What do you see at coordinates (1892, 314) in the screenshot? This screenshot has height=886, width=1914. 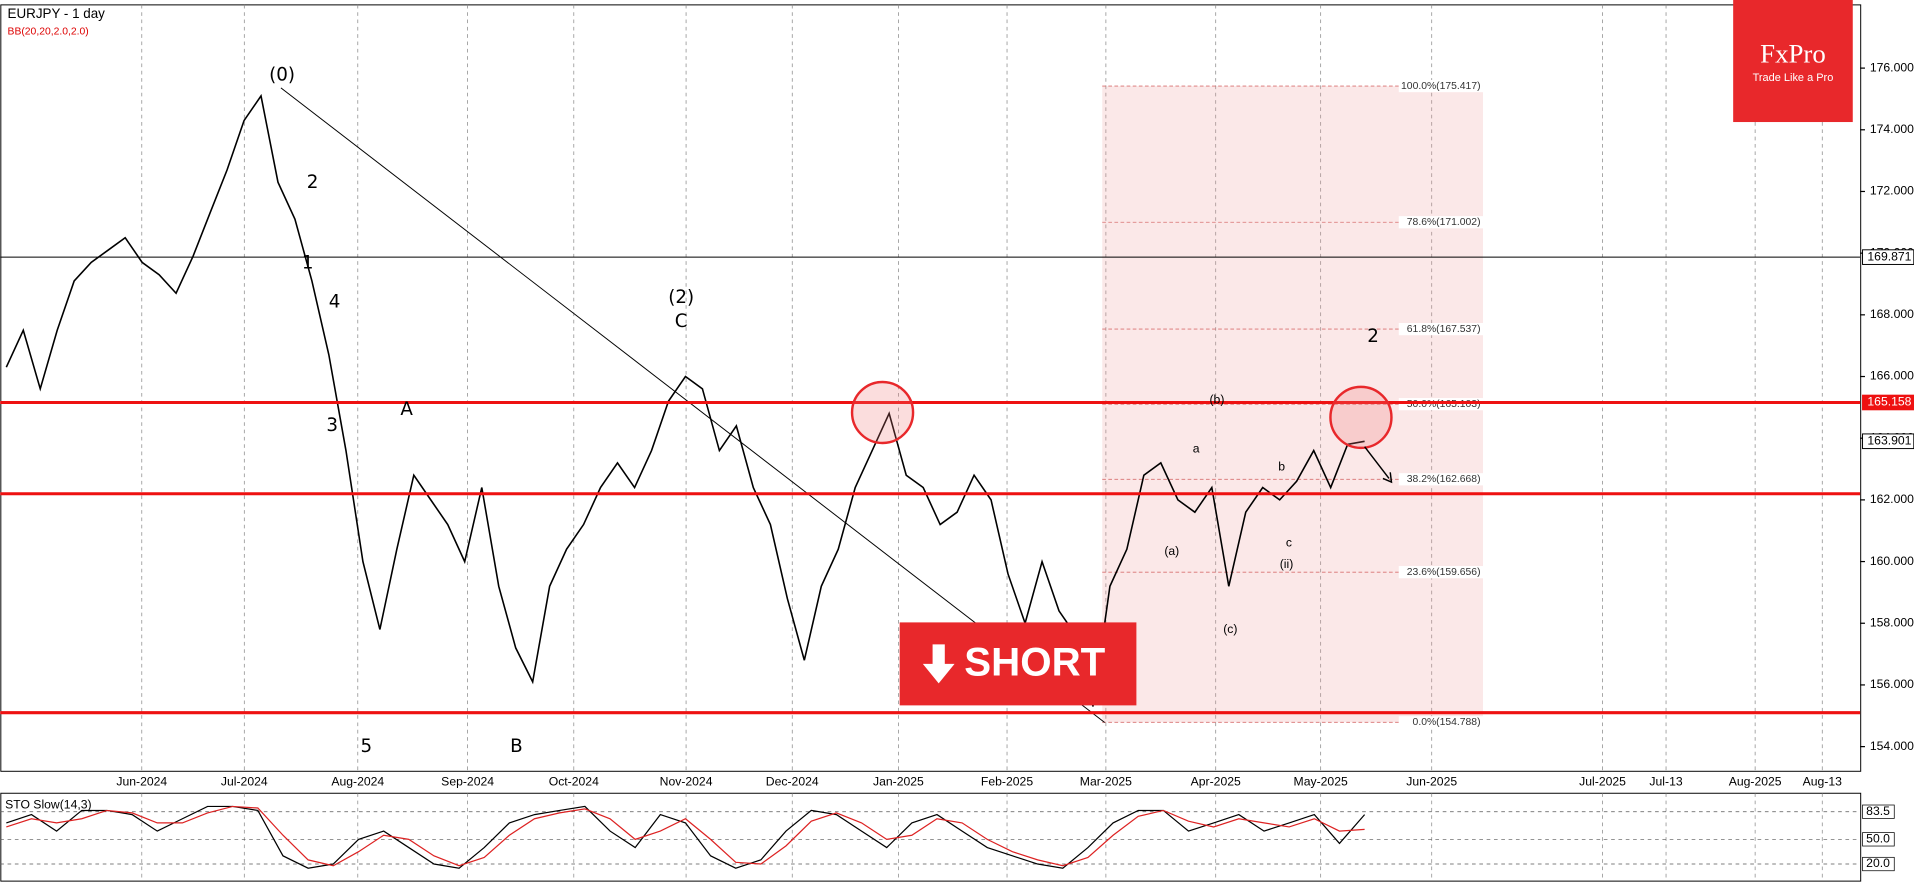 I see `y-tick-label: 168.000` at bounding box center [1892, 314].